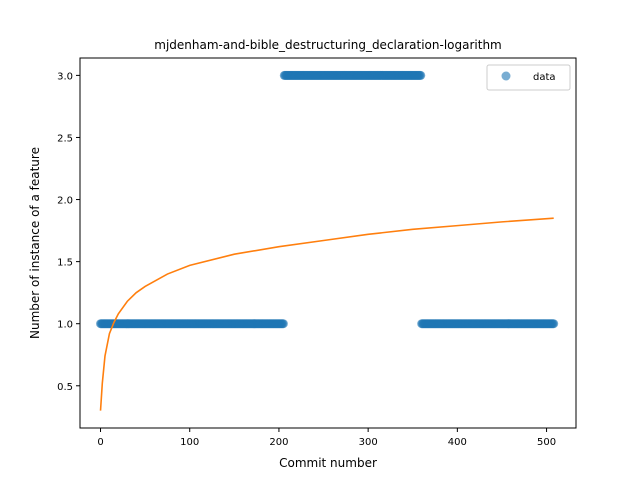 Image resolution: width=640 pixels, height=480 pixels. Describe the element at coordinates (457, 442) in the screenshot. I see `x-tick-label: 400` at that location.